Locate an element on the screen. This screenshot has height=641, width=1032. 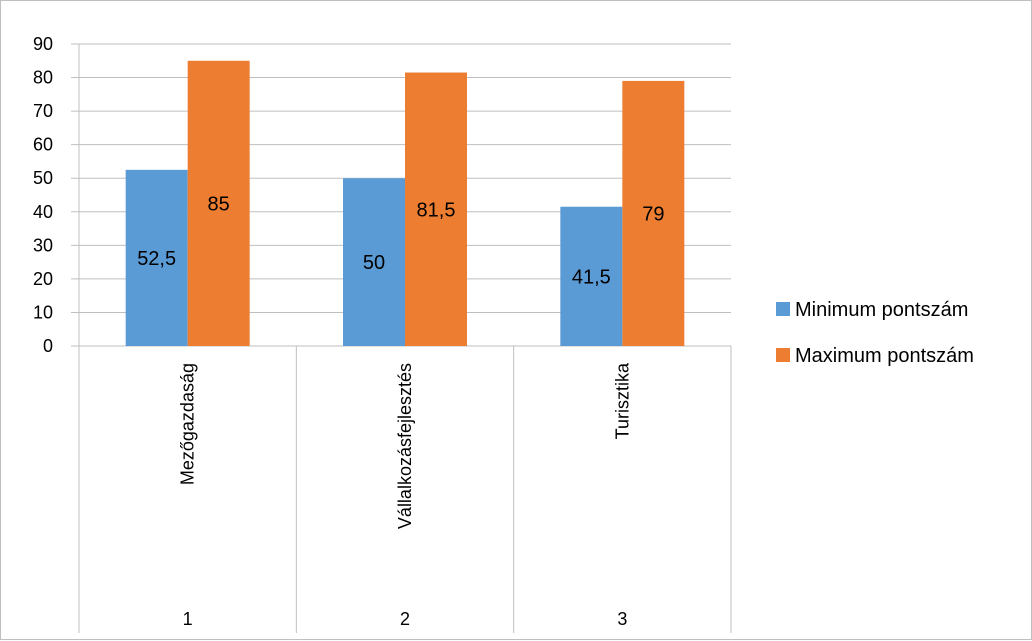
y-tick-label: 90 is located at coordinates (43, 44).